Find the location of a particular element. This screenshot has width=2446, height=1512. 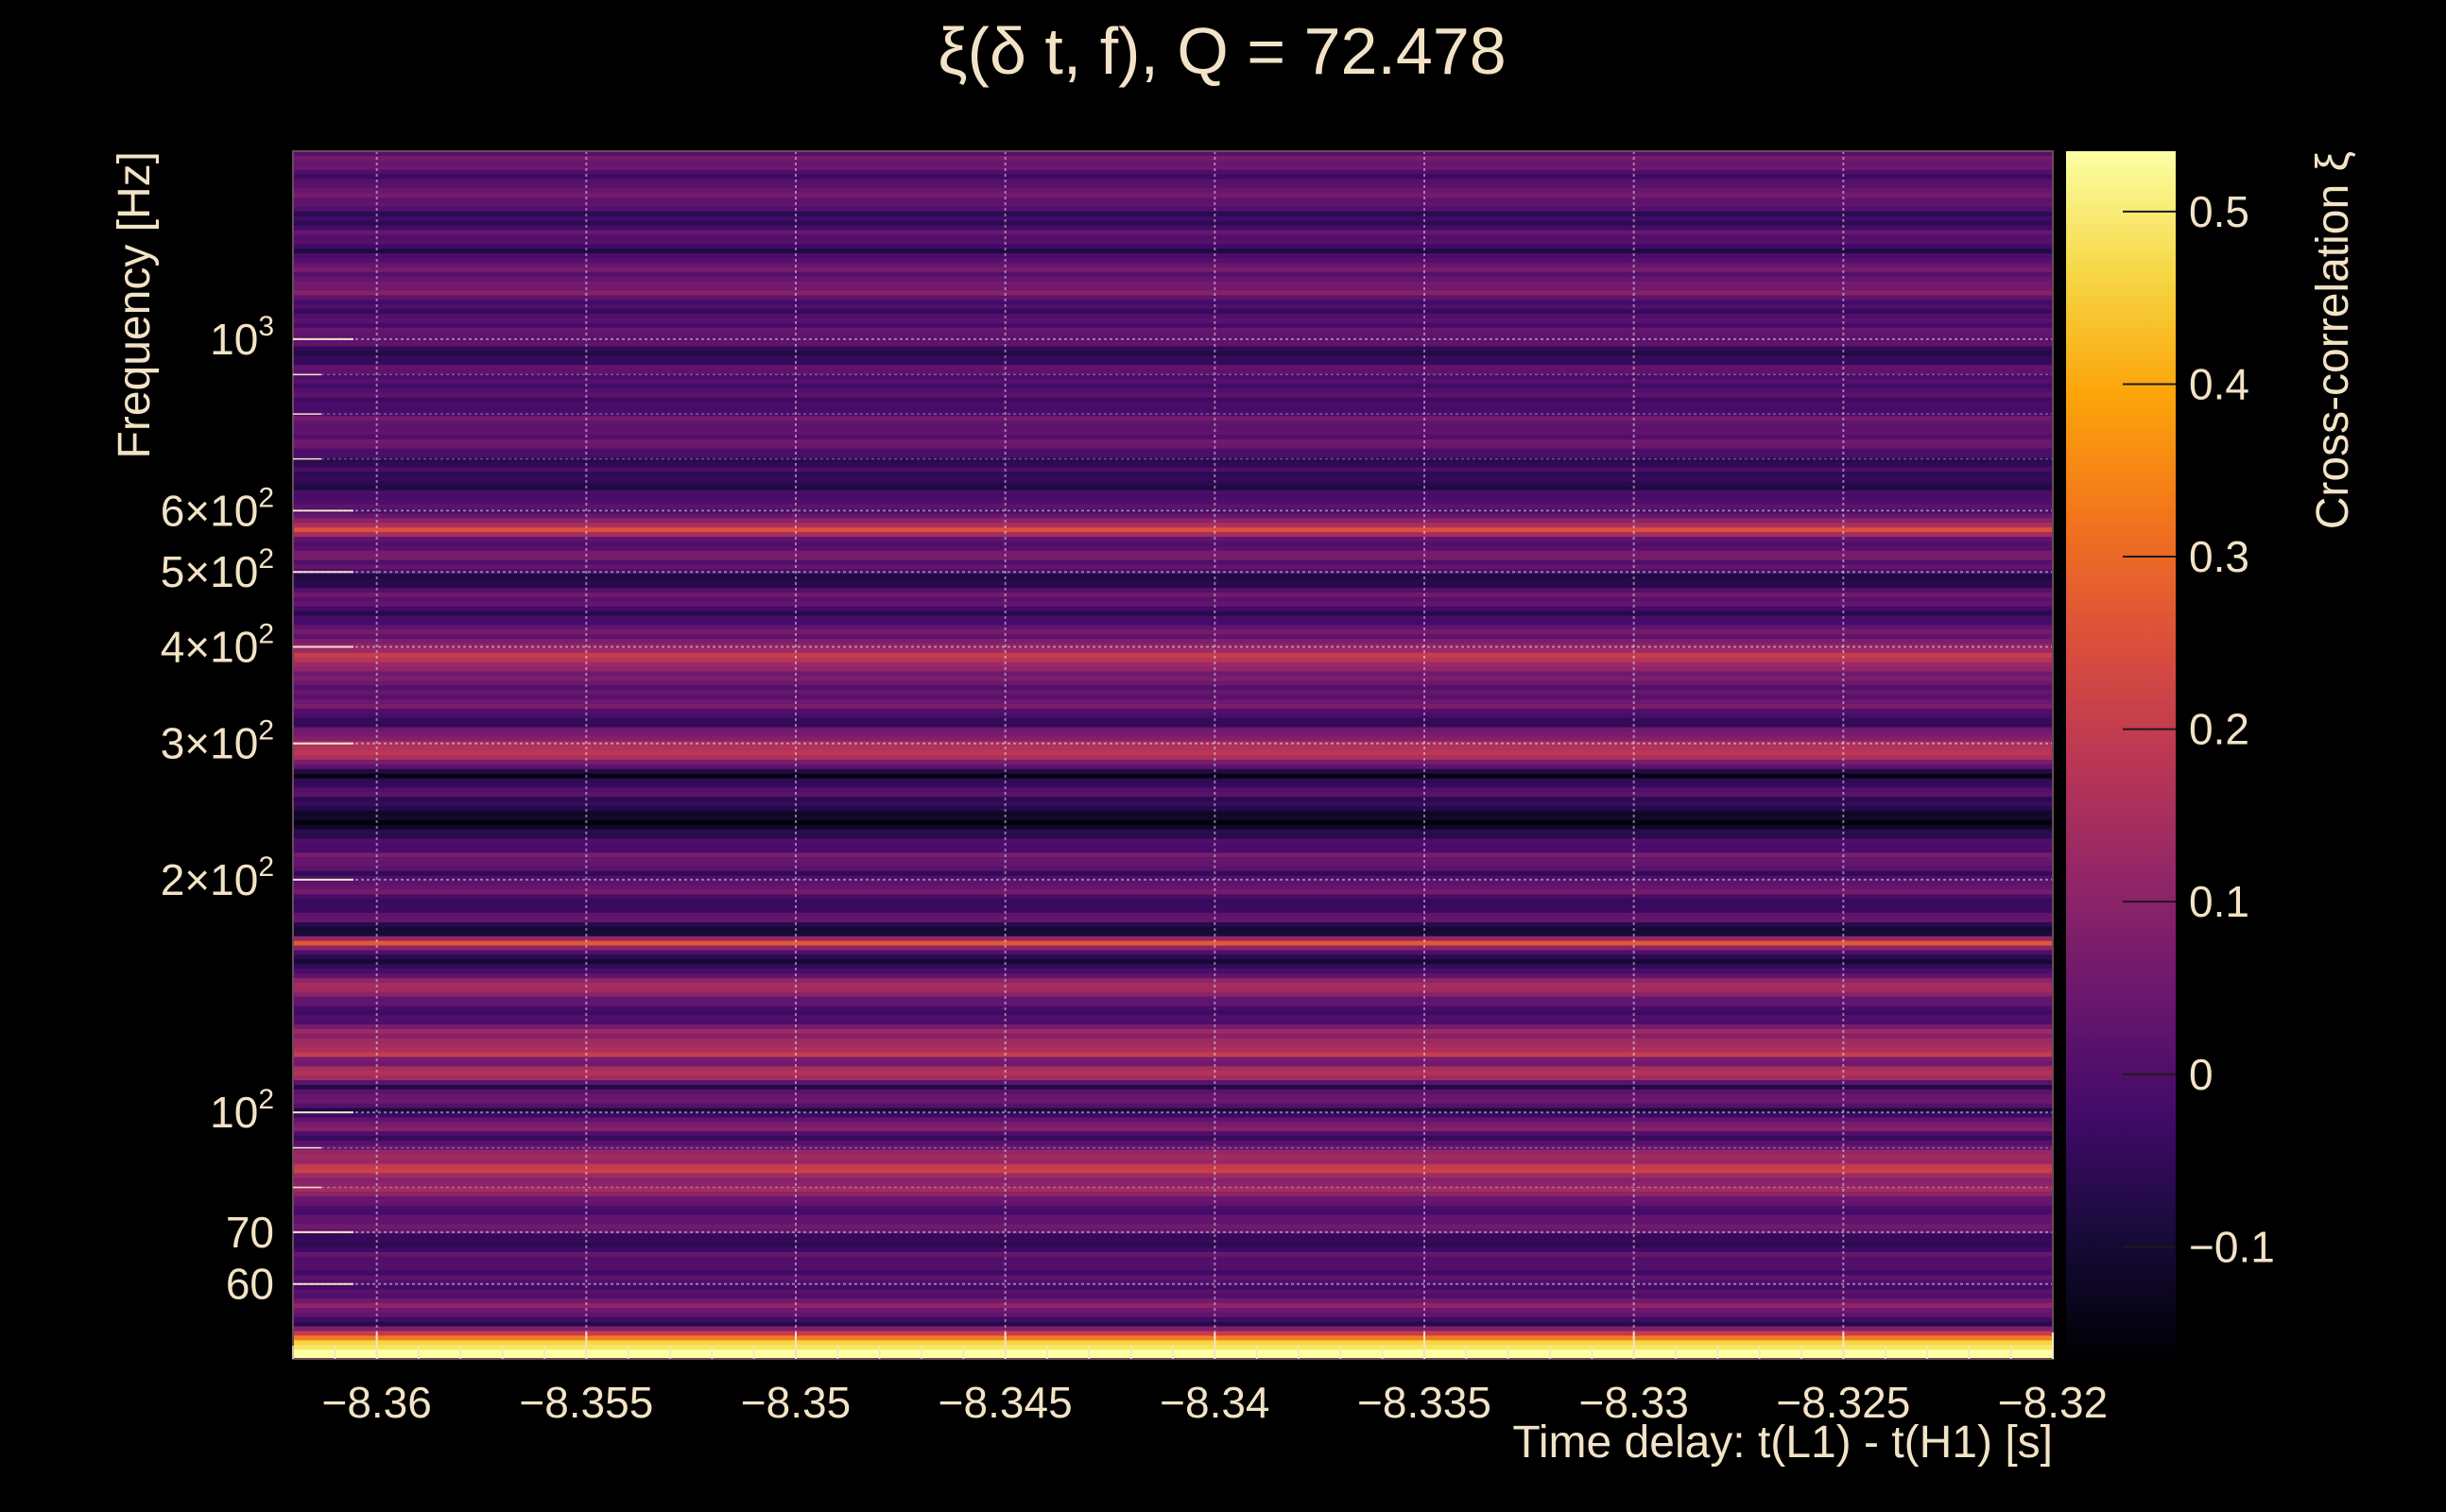

colorbar-tick-label: 0.4 is located at coordinates (2219, 383).